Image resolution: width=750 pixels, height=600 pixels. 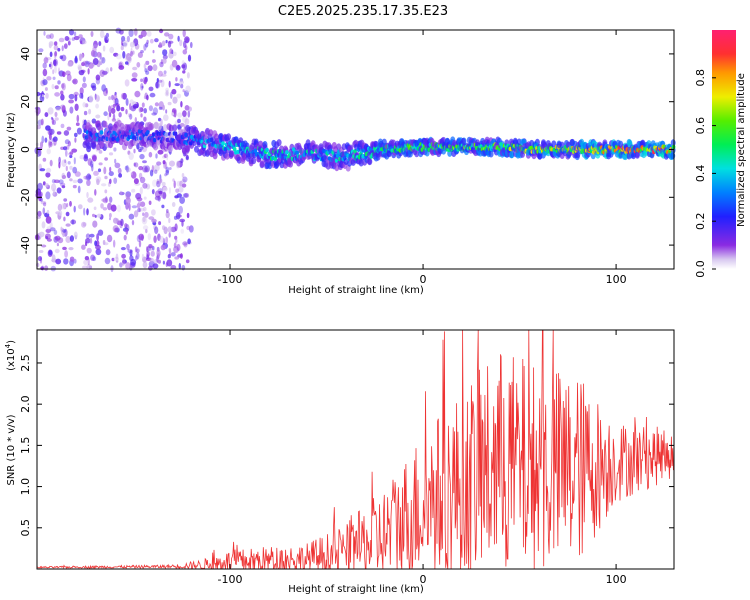 What do you see at coordinates (230, 579) in the screenshot?
I see `x-tick-label: -100` at bounding box center [230, 579].